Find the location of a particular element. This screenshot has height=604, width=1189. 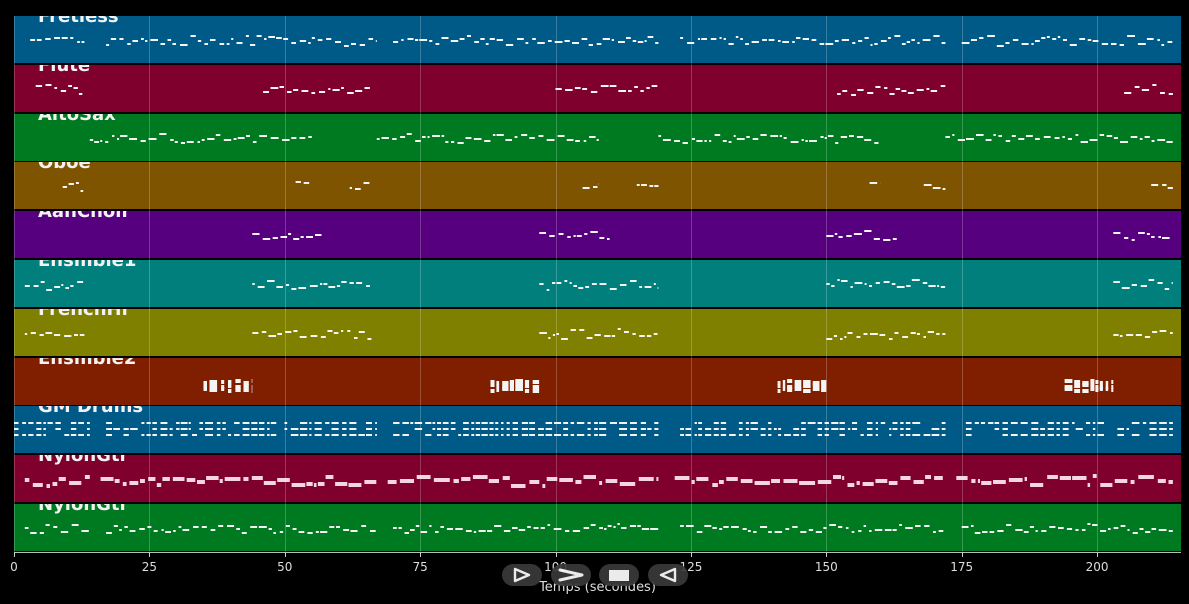

track-lane-nylongtr-2: NylonGtr is located at coordinates (597, 527).